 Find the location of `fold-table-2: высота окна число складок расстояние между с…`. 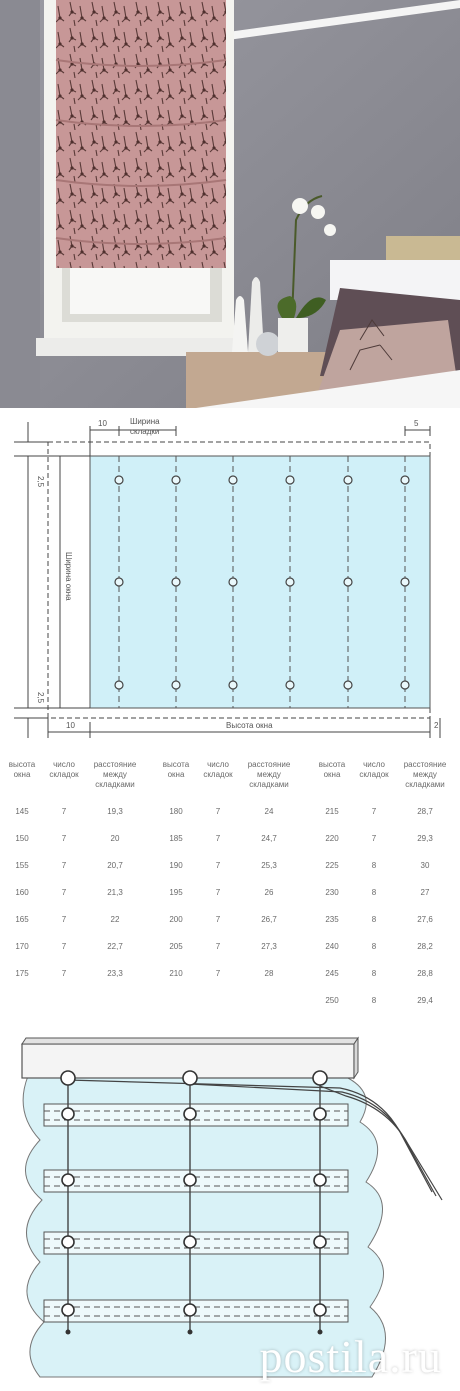

fold-table-2: высота окна число складок расстояние между с… is located at coordinates (227, 873).